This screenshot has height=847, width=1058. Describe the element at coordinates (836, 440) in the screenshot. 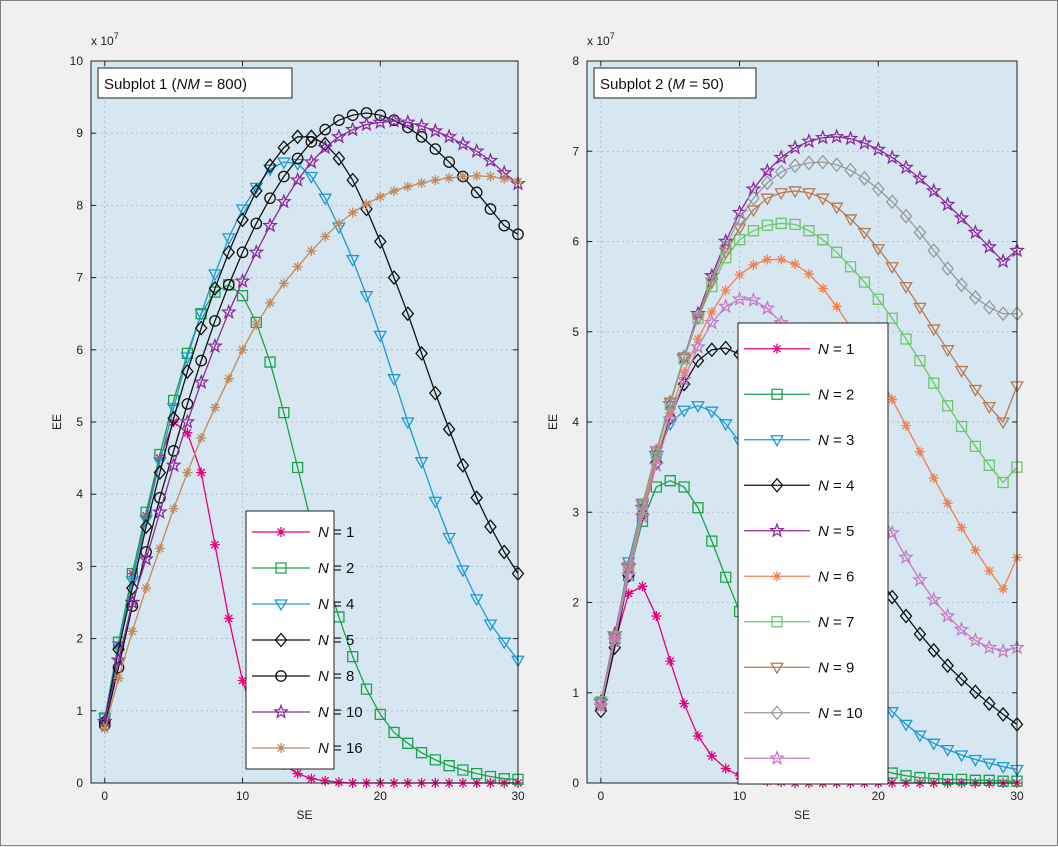

I see `legend-label: N = 3` at that location.